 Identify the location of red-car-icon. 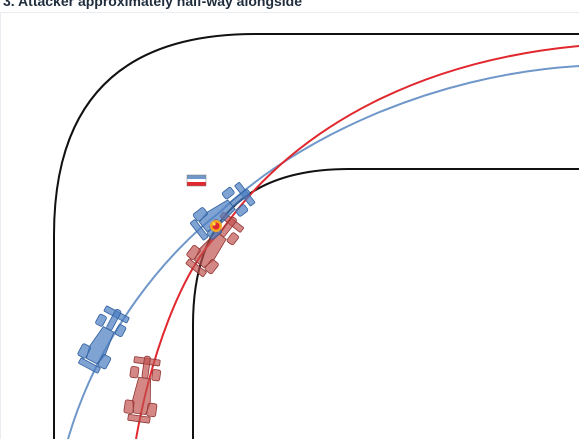
(143, 389).